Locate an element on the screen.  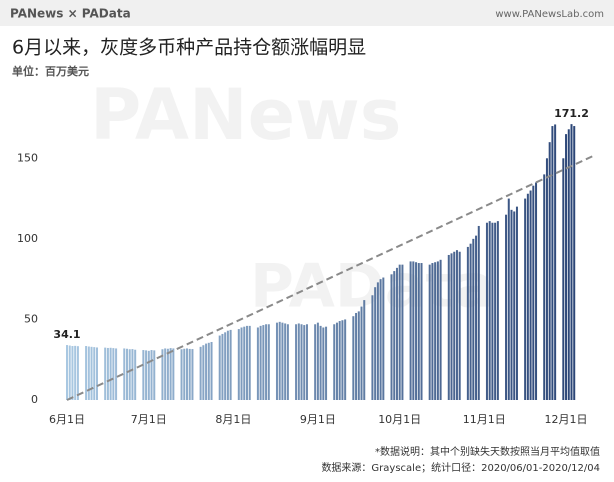
data-label: 34.1 is located at coordinates (66, 334).